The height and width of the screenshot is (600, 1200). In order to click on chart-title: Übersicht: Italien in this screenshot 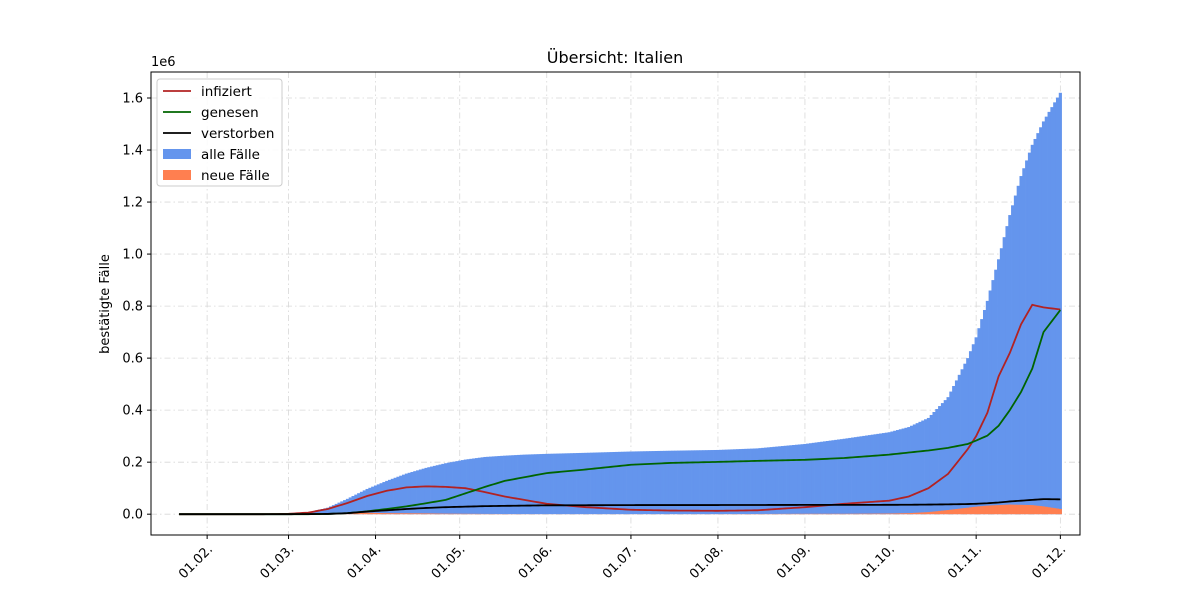, I will do `click(615, 57)`.